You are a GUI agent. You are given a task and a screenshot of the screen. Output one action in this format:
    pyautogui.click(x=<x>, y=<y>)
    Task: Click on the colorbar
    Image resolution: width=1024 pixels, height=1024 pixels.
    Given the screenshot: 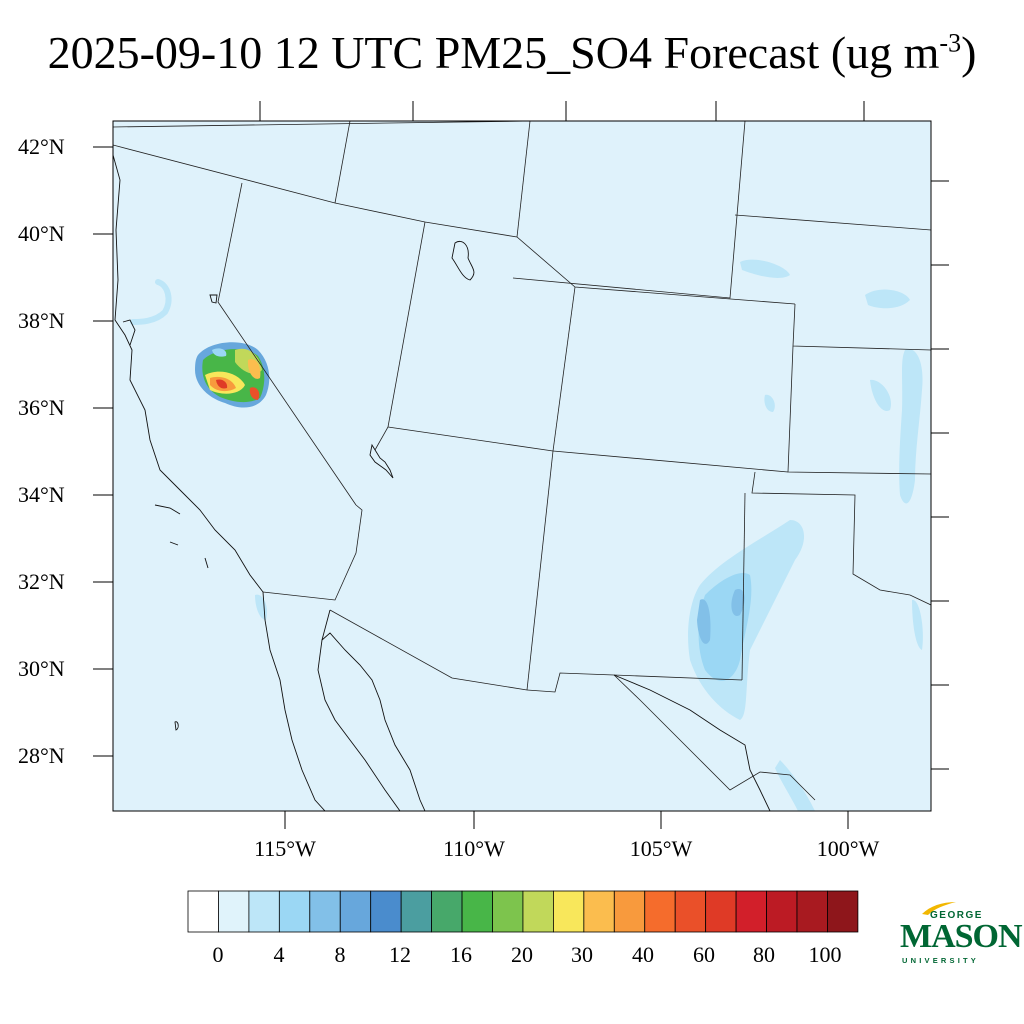 What is the action you would take?
    pyautogui.click(x=523, y=911)
    